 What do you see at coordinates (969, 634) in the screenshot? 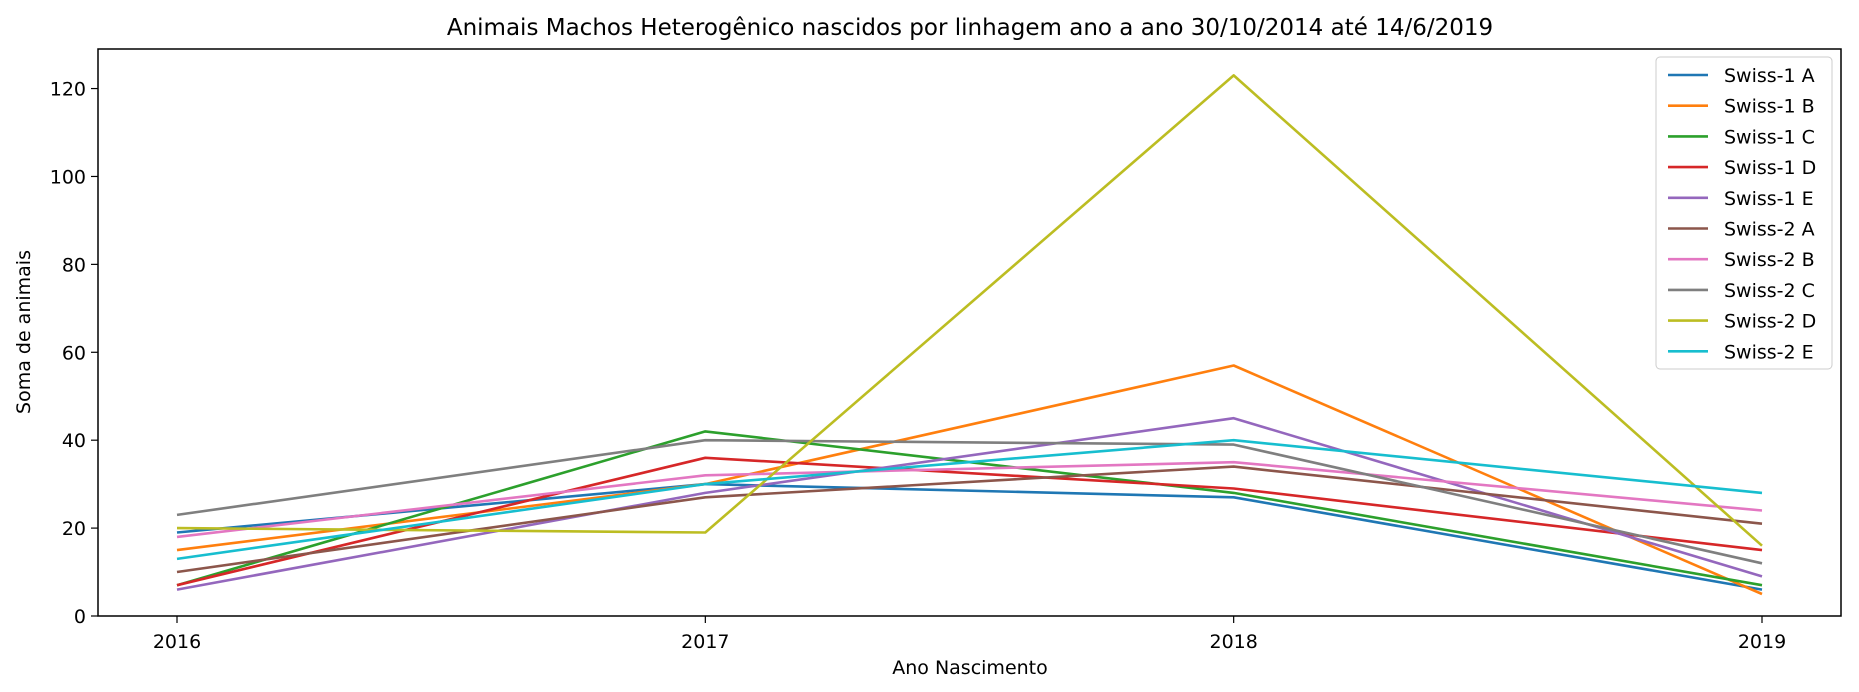
I see `x-axis: 2016 2017 2018 2019` at bounding box center [969, 634].